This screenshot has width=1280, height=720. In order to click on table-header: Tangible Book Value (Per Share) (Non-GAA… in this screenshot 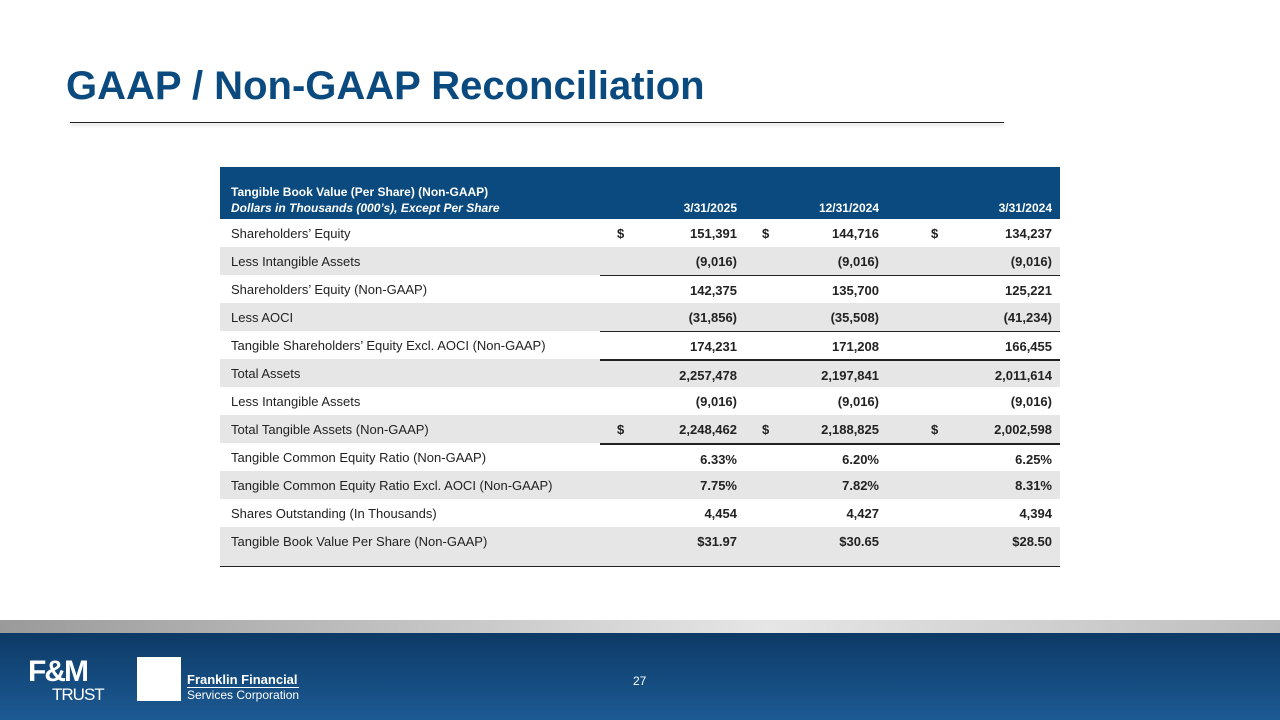, I will do `click(640, 193)`.